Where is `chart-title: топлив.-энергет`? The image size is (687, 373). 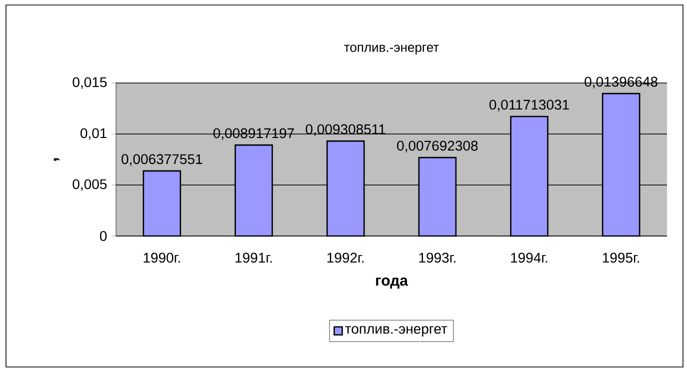 chart-title: топлив.-энергет is located at coordinates (391, 49).